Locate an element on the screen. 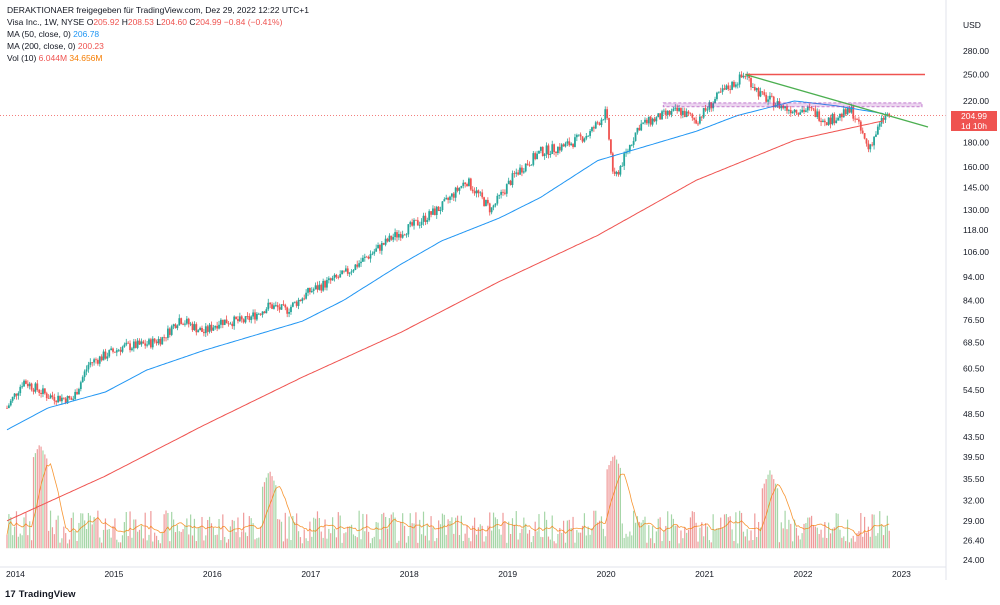  volume-legend: Vol (10) 6.044M 34.656M is located at coordinates (158, 58).